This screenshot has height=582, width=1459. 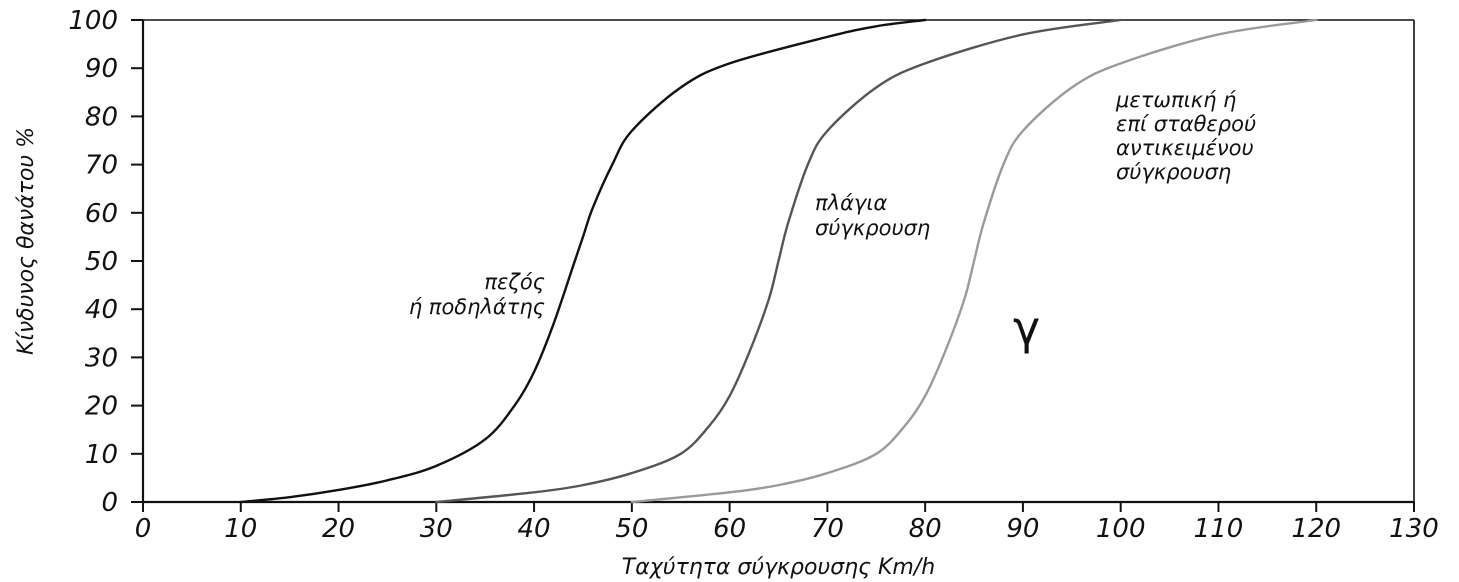 I want to click on x-tick-label: 110, so click(x=1219, y=529).